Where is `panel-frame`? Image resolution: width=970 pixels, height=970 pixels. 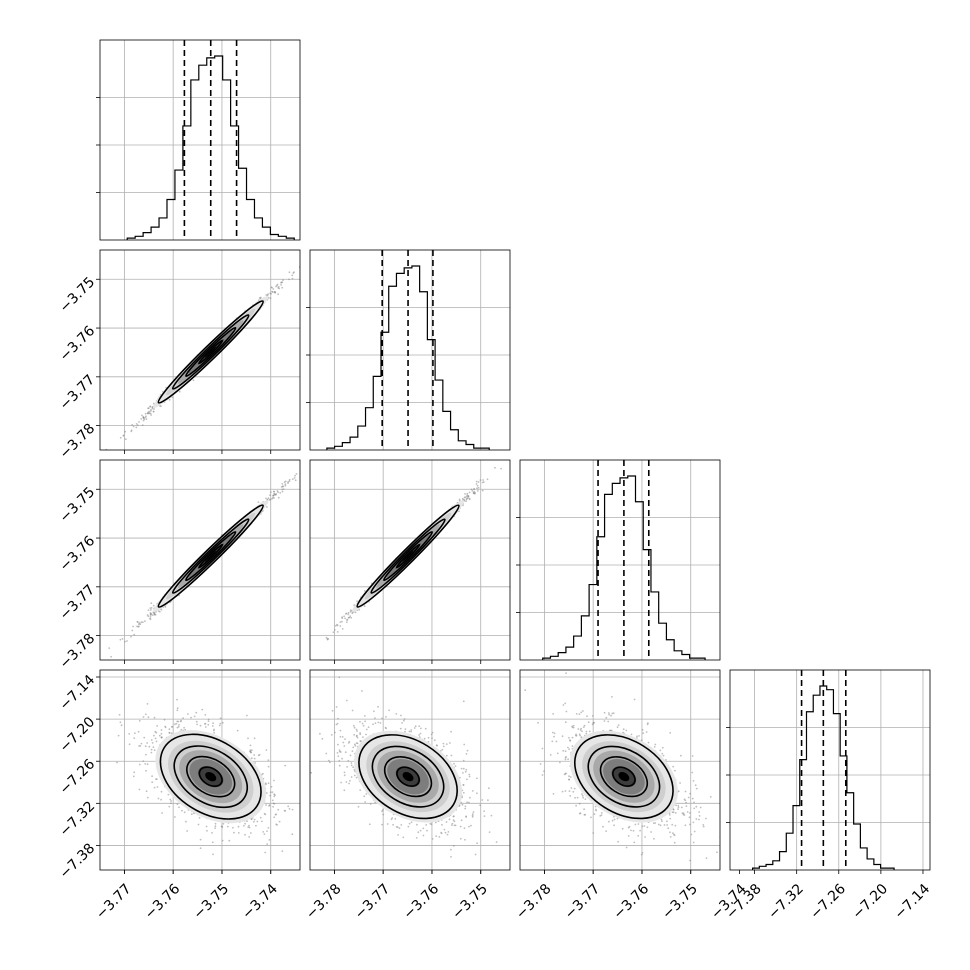 panel-frame is located at coordinates (200, 560).